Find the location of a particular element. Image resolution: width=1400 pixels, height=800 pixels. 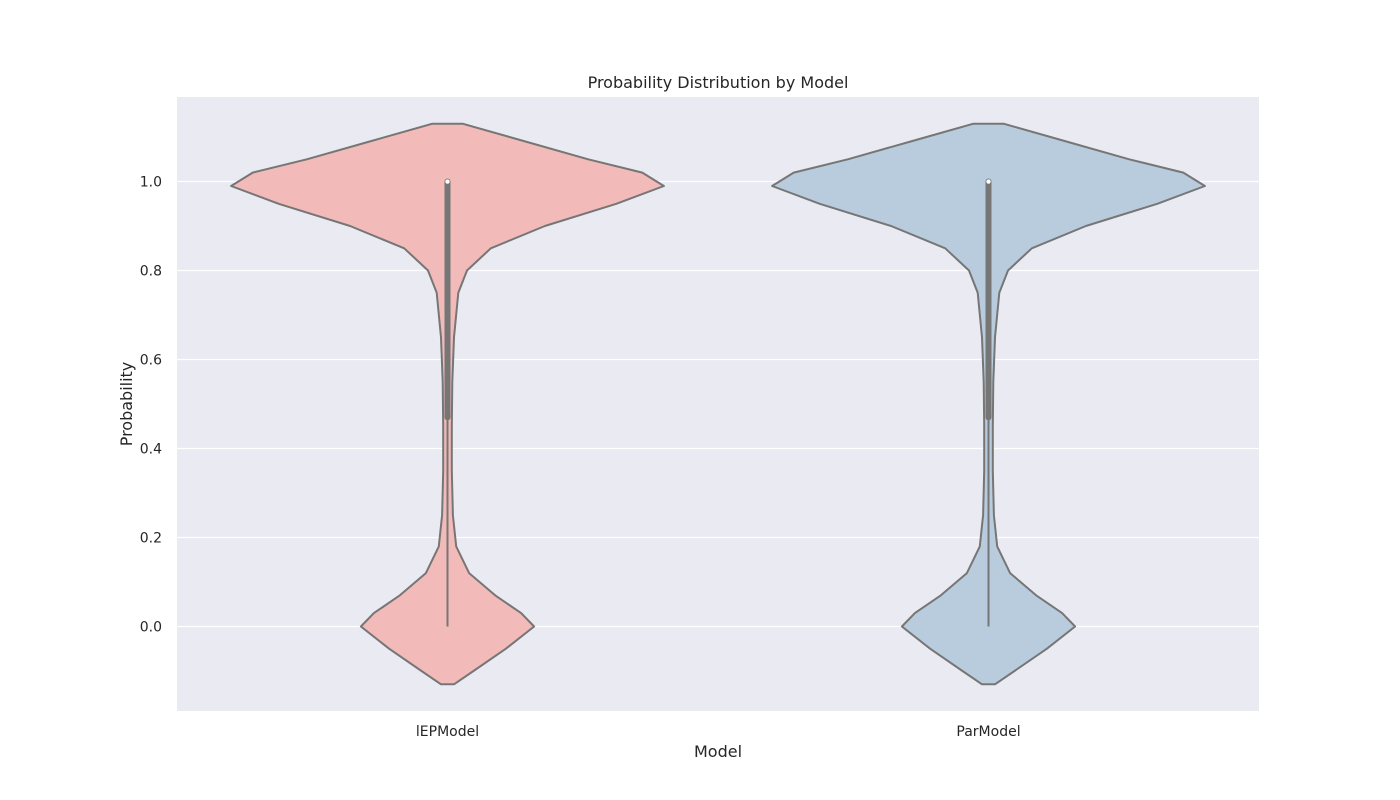

chart-title: Probability Distribution by Model is located at coordinates (718, 82).